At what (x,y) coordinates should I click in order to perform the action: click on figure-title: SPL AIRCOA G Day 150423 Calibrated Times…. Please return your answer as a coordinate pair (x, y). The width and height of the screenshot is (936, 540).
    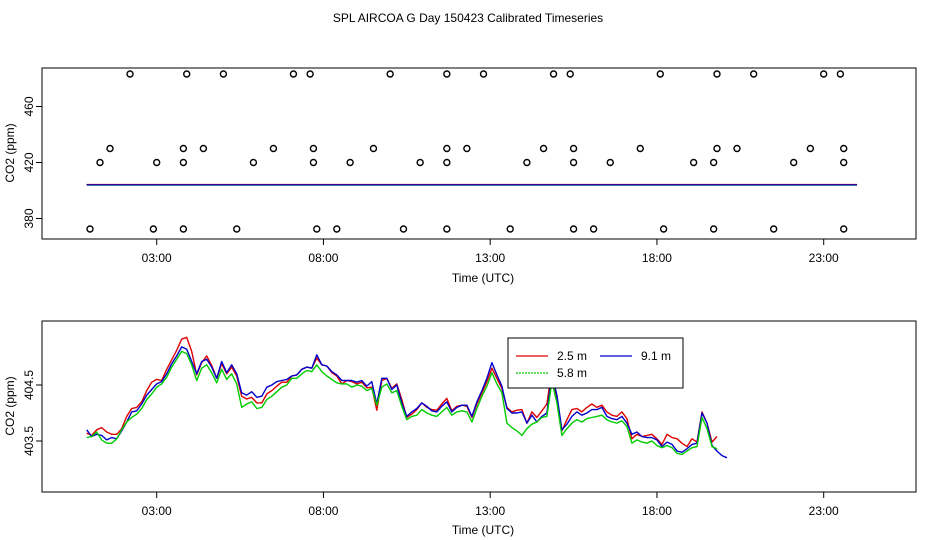
    Looking at the image, I should click on (468, 18).